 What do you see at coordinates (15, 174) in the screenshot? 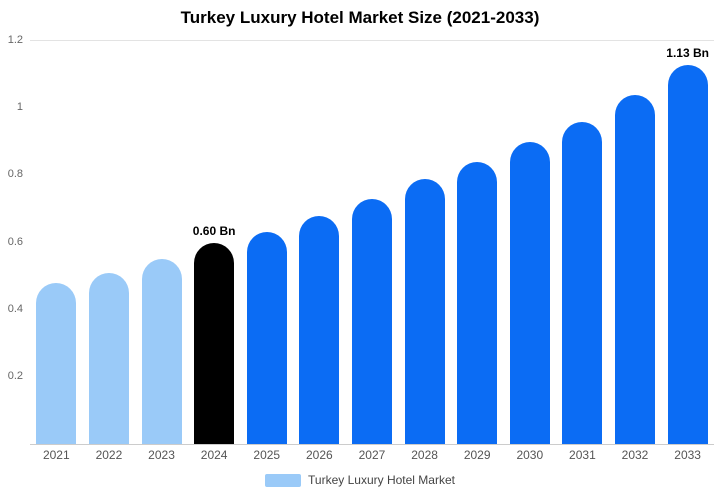
I see `y-tick-label: 0.8` at bounding box center [15, 174].